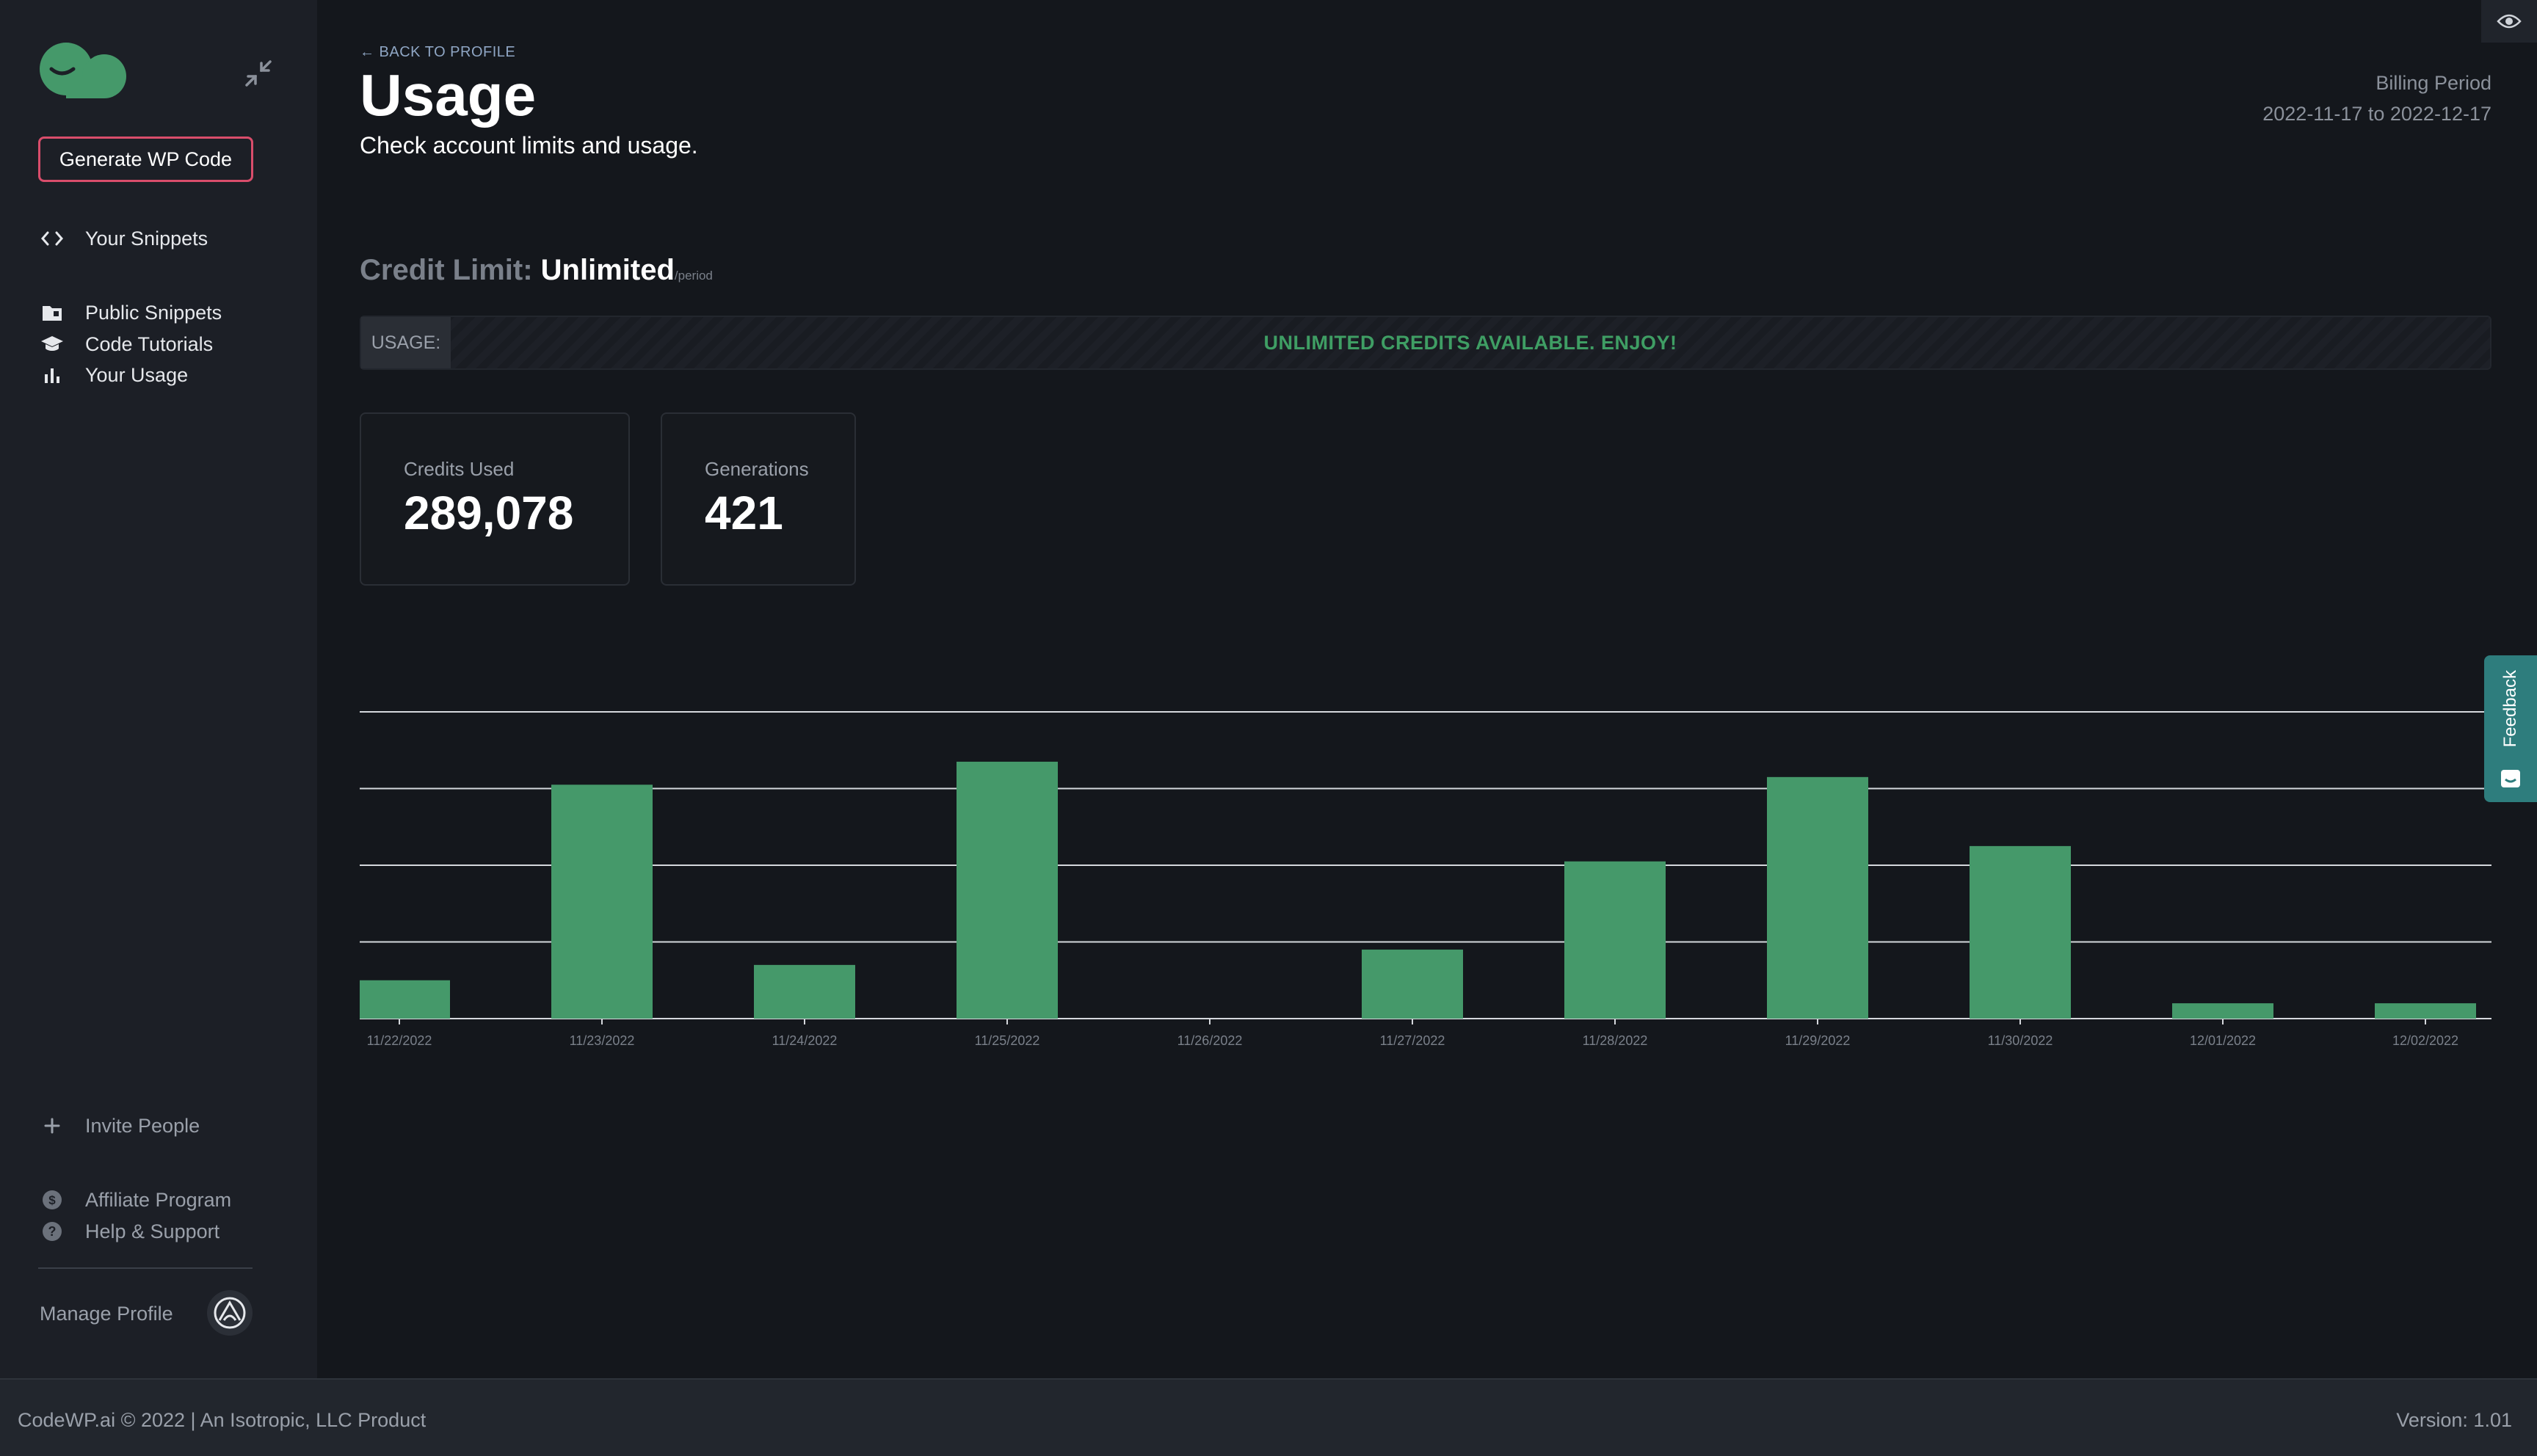 Image resolution: width=2537 pixels, height=1456 pixels. Describe the element at coordinates (2510, 709) in the screenshot. I see `feedback-label: Feedback` at that location.